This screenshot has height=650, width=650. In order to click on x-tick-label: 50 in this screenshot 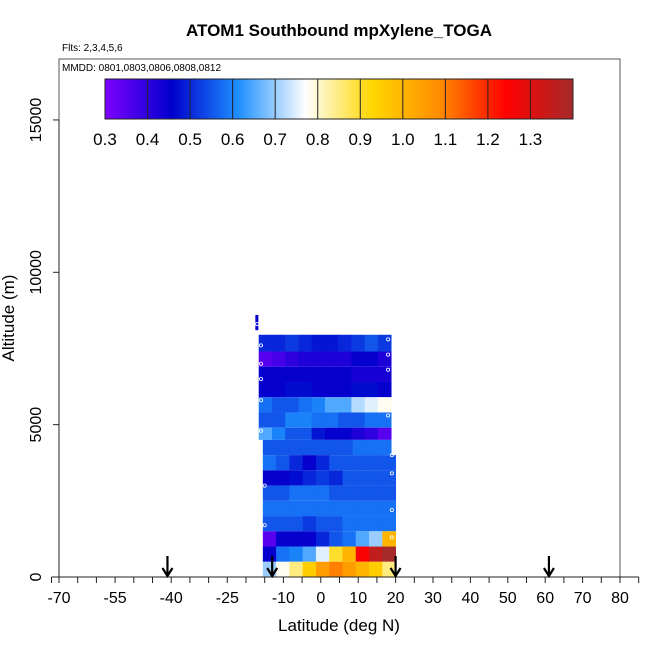, I will do `click(508, 598)`.